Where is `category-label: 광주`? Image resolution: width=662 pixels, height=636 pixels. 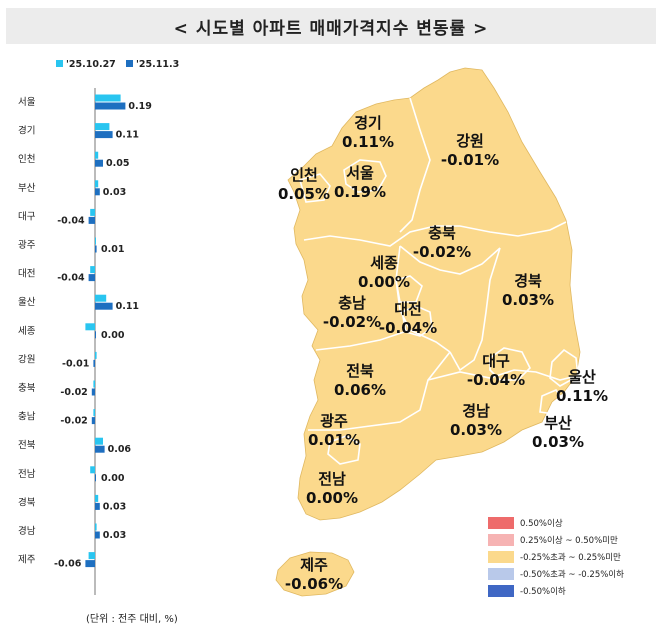 category-label: 광주 is located at coordinates (27, 245).